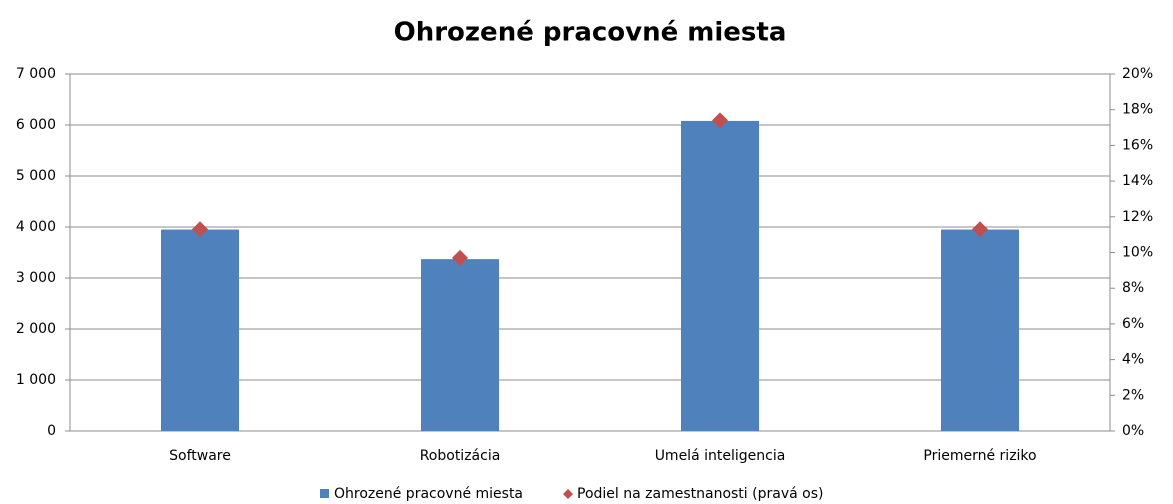 This screenshot has height=504, width=1173. Describe the element at coordinates (36, 125) in the screenshot. I see `y-tick-label: 6 000` at that location.